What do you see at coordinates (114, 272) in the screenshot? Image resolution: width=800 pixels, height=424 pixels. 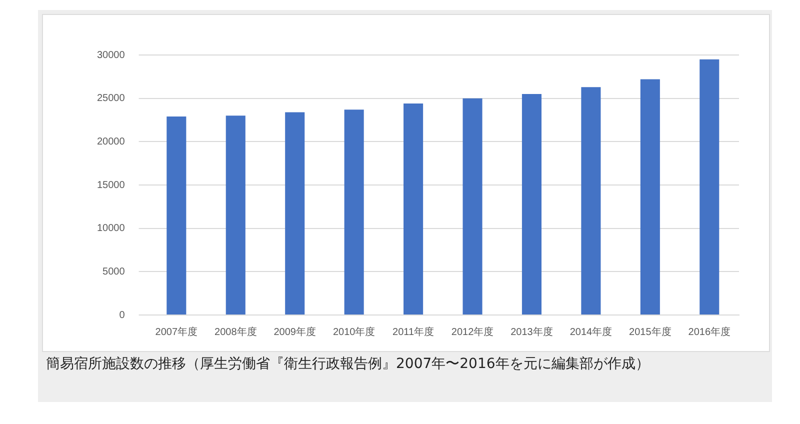 I see `y-tick-label: 5000` at bounding box center [114, 272].